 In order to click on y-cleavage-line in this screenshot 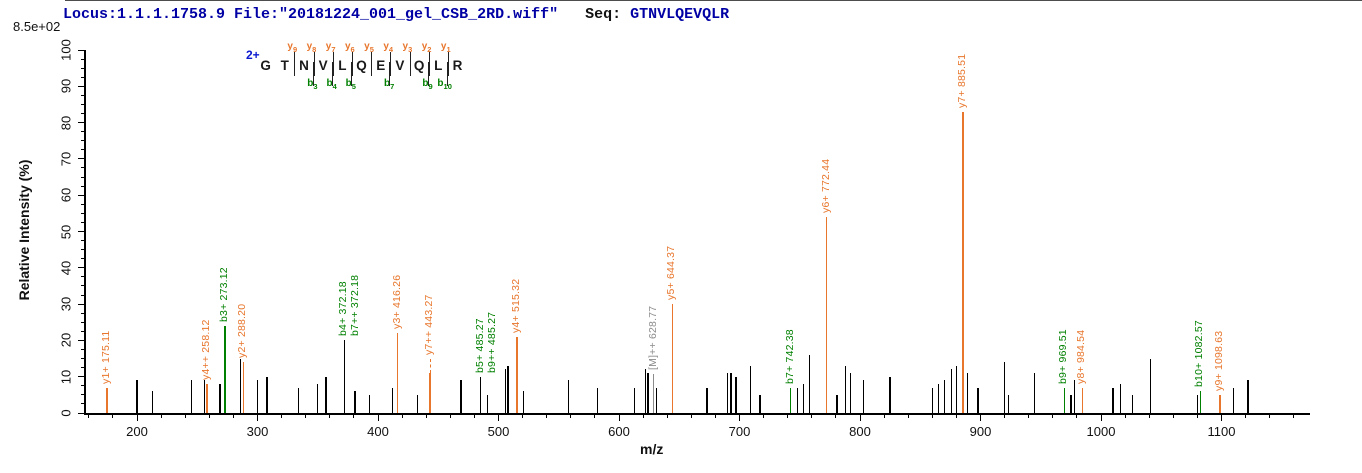, I will do `click(314, 64)`.